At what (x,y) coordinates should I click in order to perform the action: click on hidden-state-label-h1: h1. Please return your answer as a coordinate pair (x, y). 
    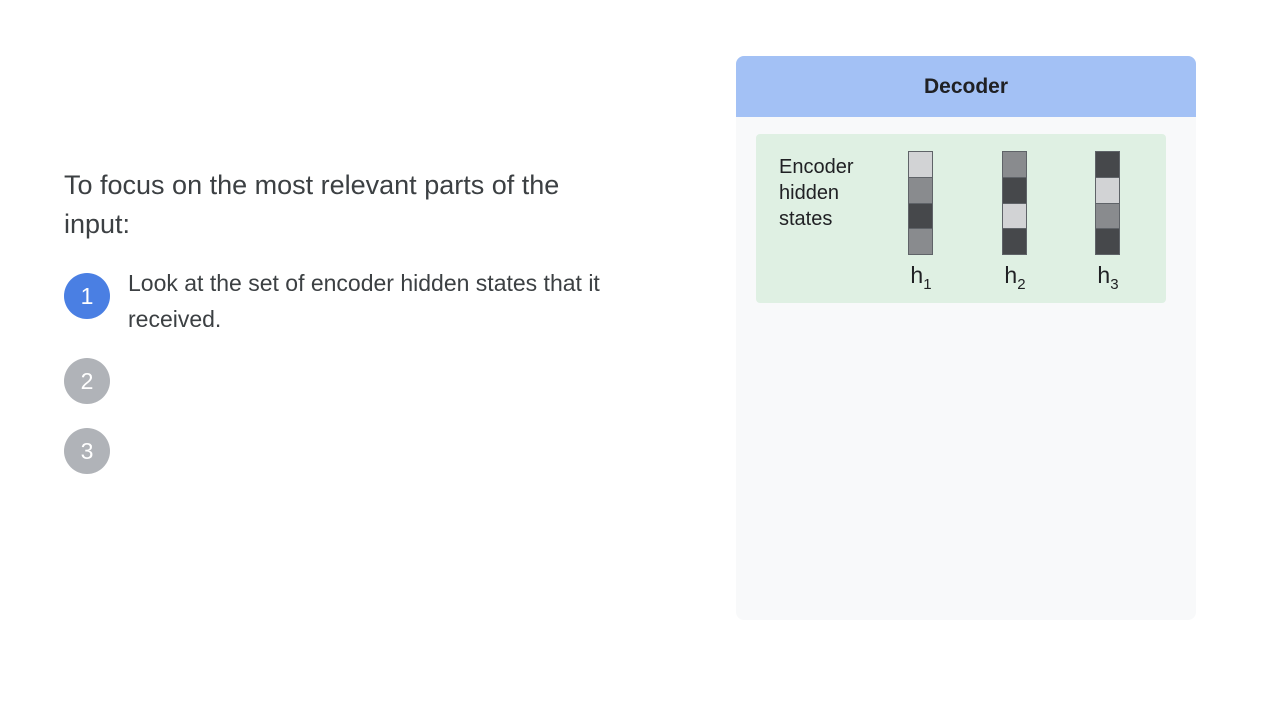
    Looking at the image, I should click on (921, 277).